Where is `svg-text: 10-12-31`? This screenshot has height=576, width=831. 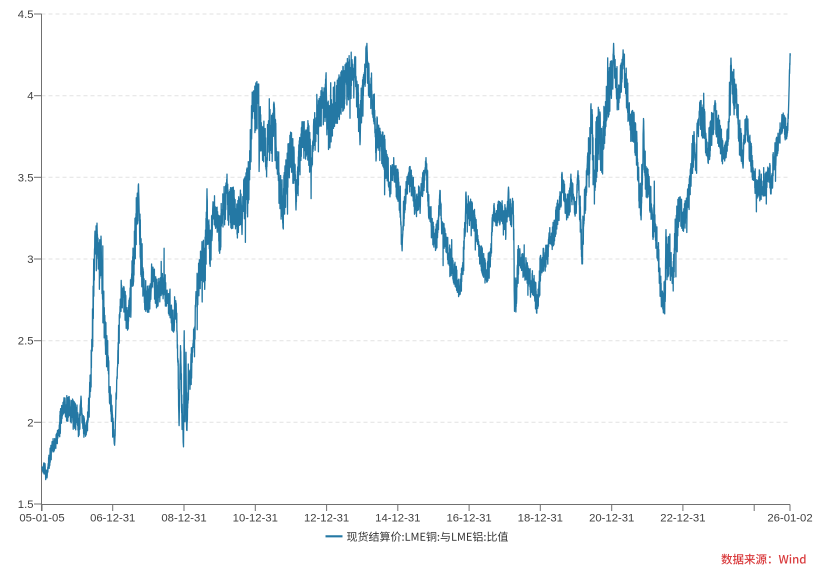
svg-text: 10-12-31 is located at coordinates (255, 519).